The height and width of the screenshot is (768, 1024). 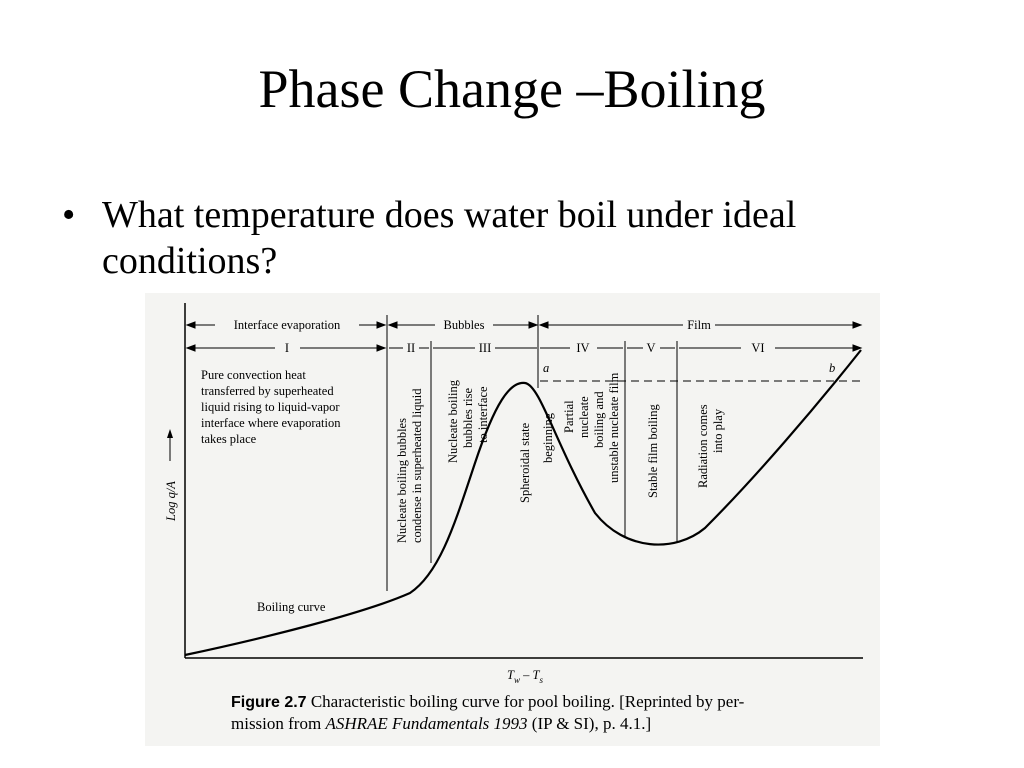 I want to click on regime-bar, so click(x=524, y=336).